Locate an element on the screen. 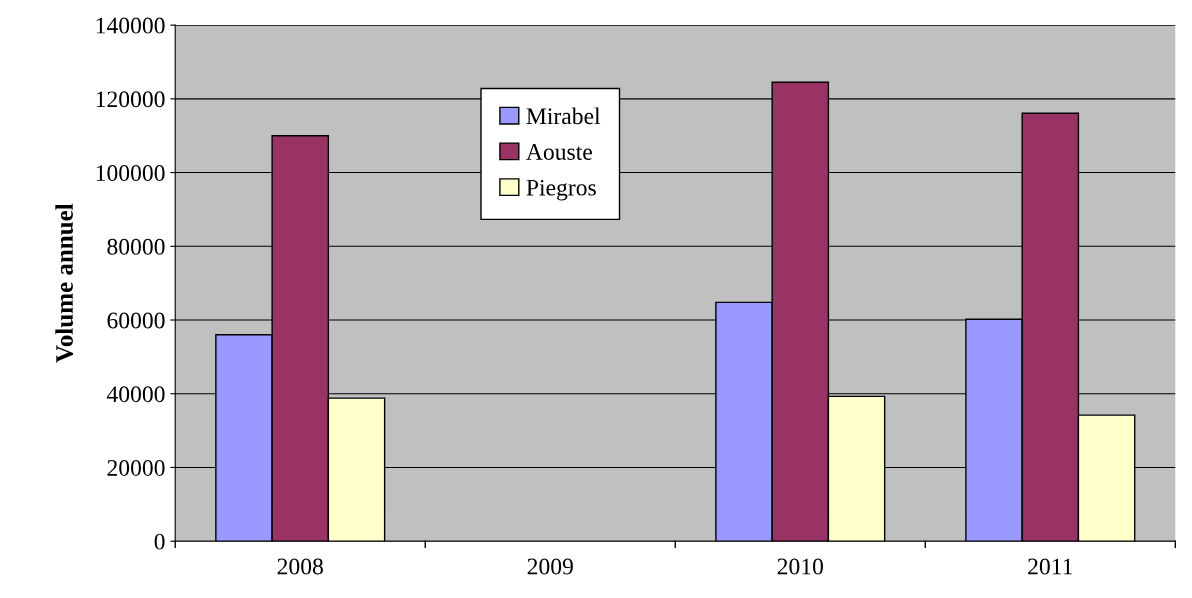  x-tick-label: 2010 is located at coordinates (800, 566).